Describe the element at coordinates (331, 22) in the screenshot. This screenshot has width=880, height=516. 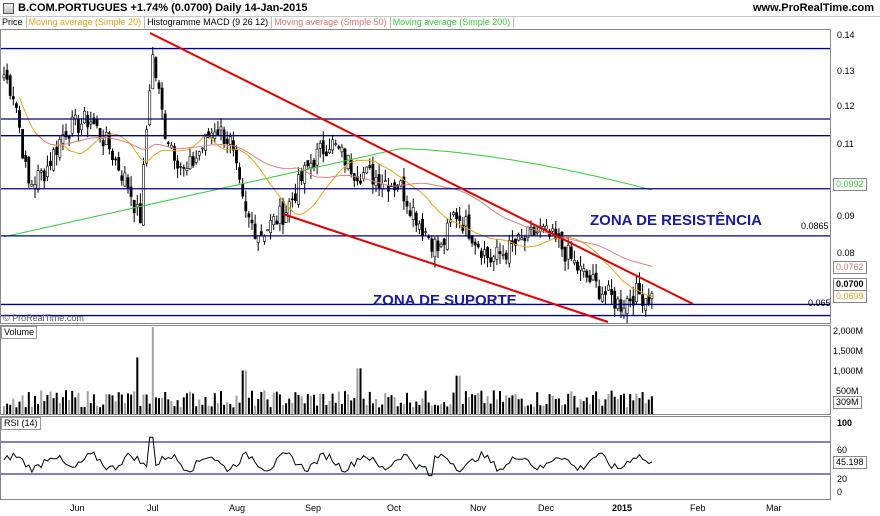
I see `legend-ma50: Moving average (Simple 50)` at that location.